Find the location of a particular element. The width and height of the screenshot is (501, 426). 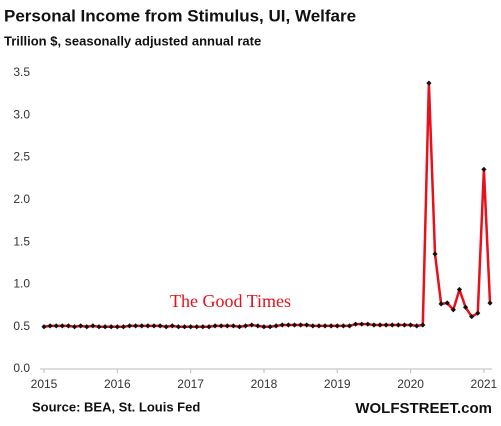

y-tick-label: 2.5 is located at coordinates (21, 157).